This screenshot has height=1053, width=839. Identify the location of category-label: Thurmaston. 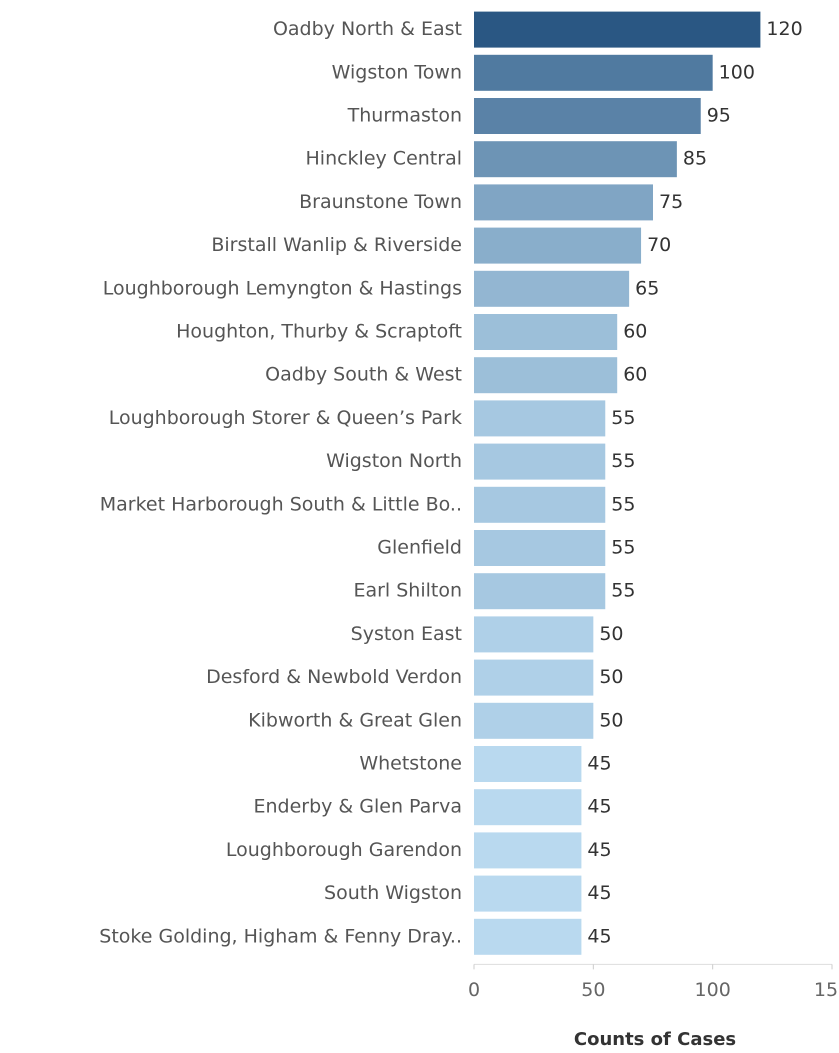
(404, 116).